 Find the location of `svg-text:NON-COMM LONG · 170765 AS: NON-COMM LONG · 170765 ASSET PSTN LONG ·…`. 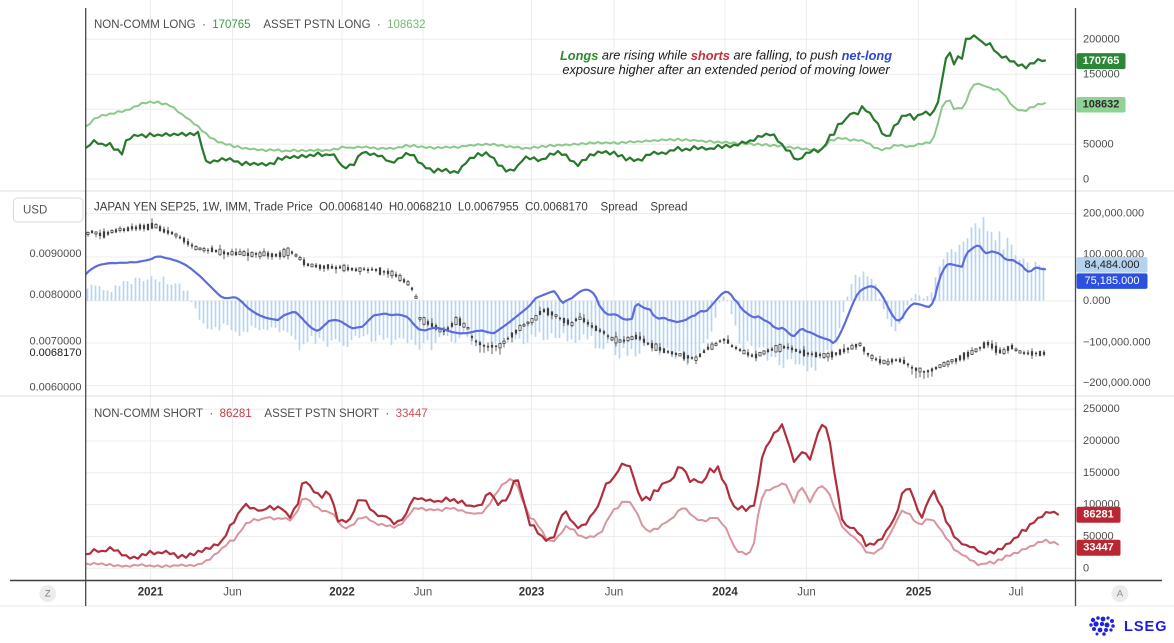

svg-text:NON-COMM LONG · 170765 AS: NON-COMM LONG · 170765 ASSET PSTN LONG ·… is located at coordinates (260, 25).